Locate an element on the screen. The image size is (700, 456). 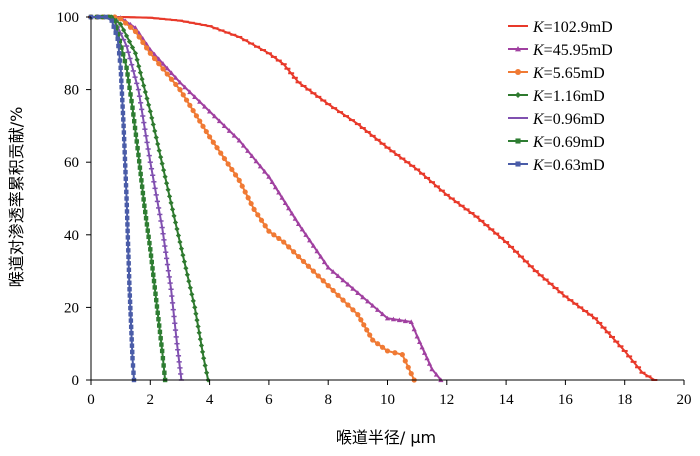
x-tick-label: 14 is located at coordinates (507, 400).